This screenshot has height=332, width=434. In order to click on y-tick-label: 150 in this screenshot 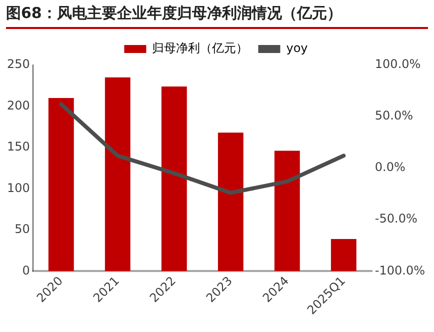, I will do `click(18, 147)`.